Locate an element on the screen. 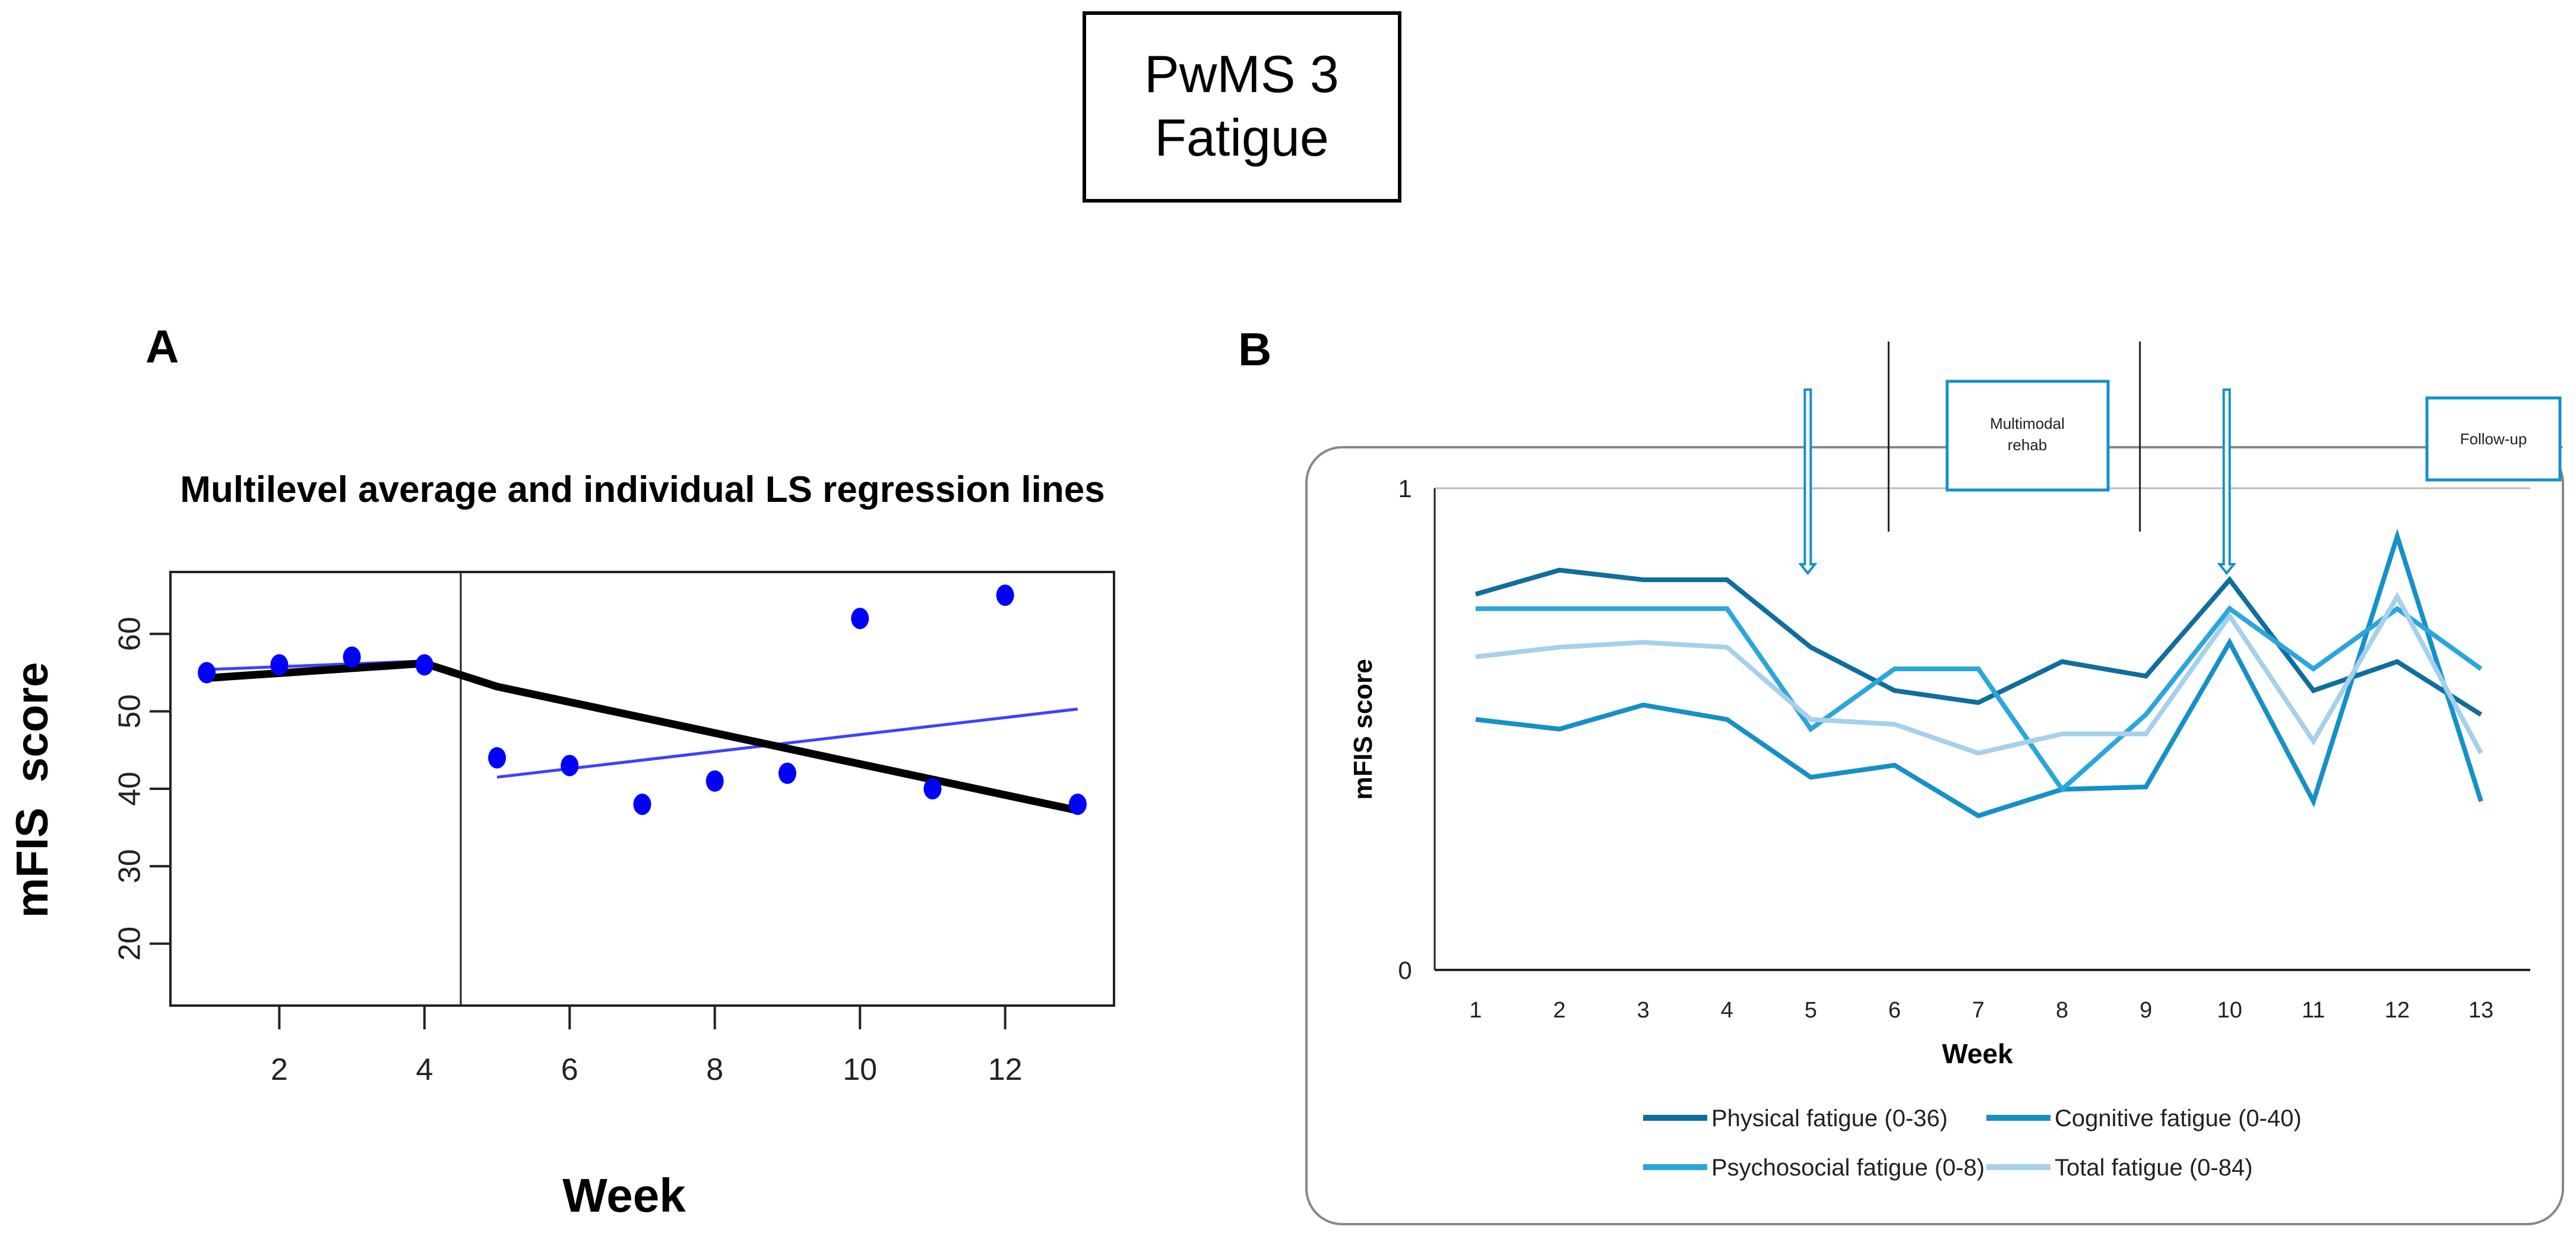  panel-a-label: A is located at coordinates (162, 346).